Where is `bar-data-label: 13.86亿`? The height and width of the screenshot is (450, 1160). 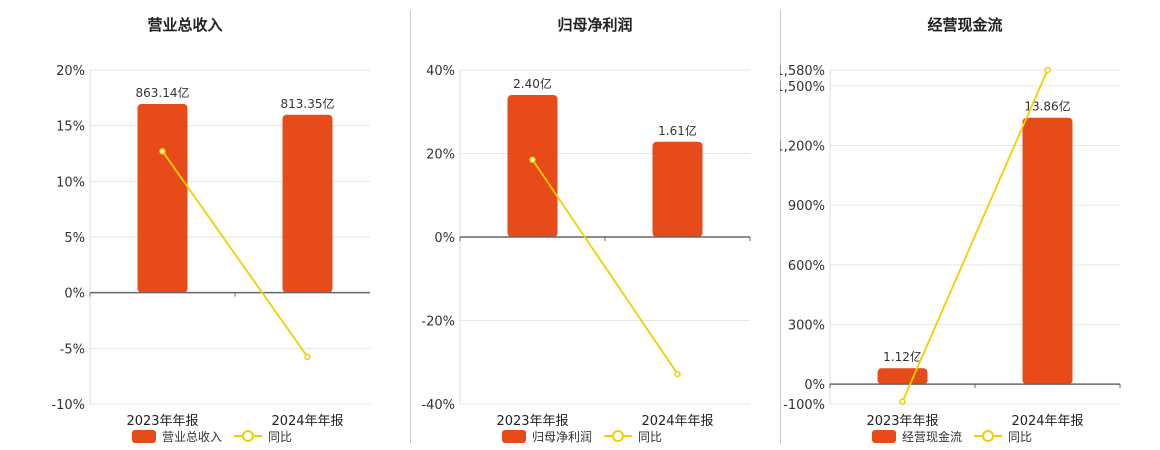
bar-data-label: 13.86亿 is located at coordinates (1047, 106).